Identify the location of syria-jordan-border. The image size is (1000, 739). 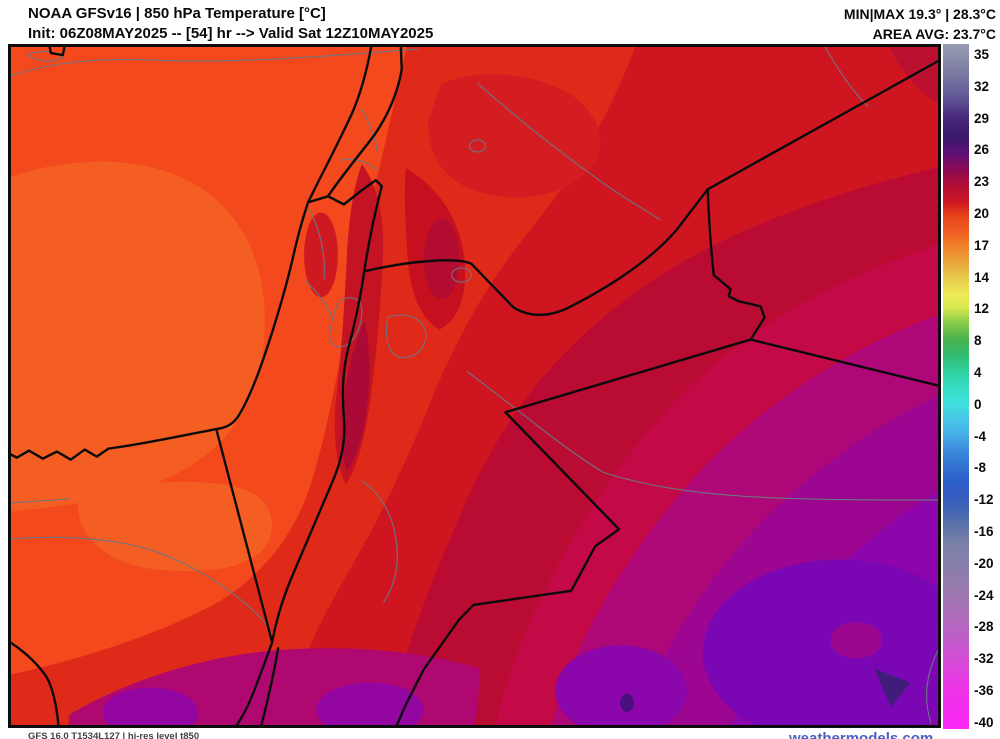
(536, 252).